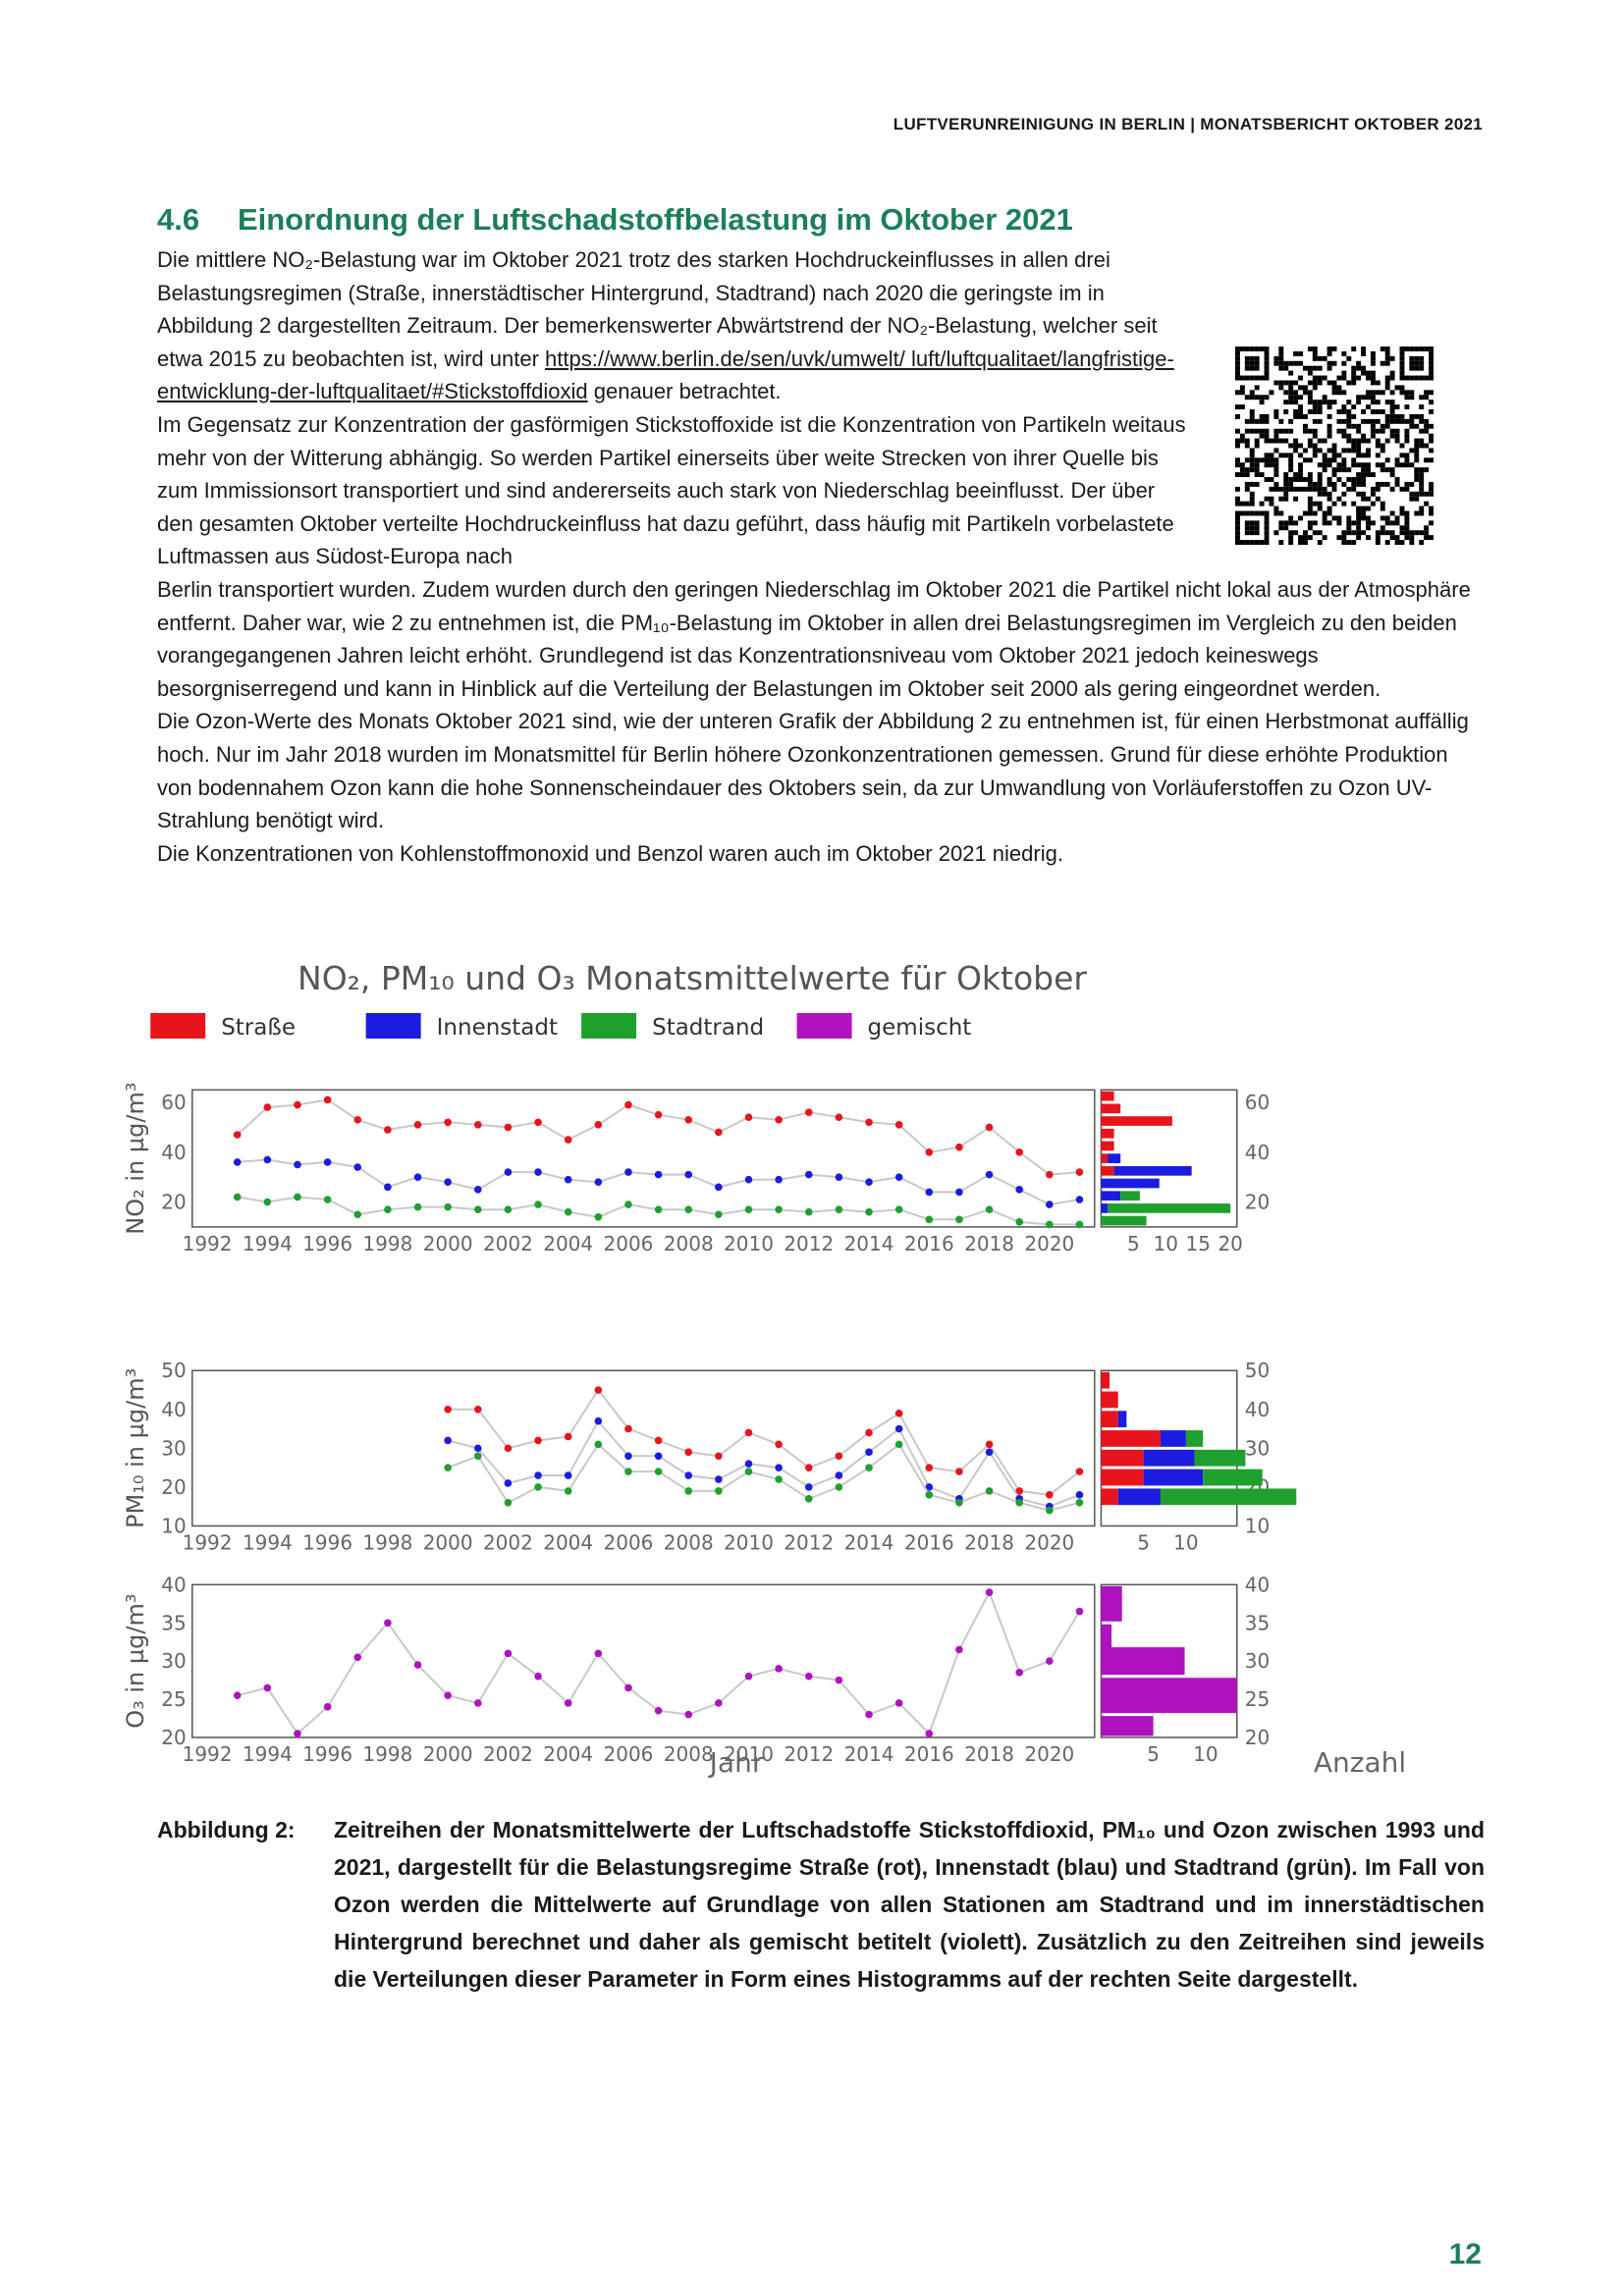 This screenshot has height=2296, width=1624. What do you see at coordinates (689, 1754) in the screenshot?
I see `x-tick-2-8: 2008` at bounding box center [689, 1754].